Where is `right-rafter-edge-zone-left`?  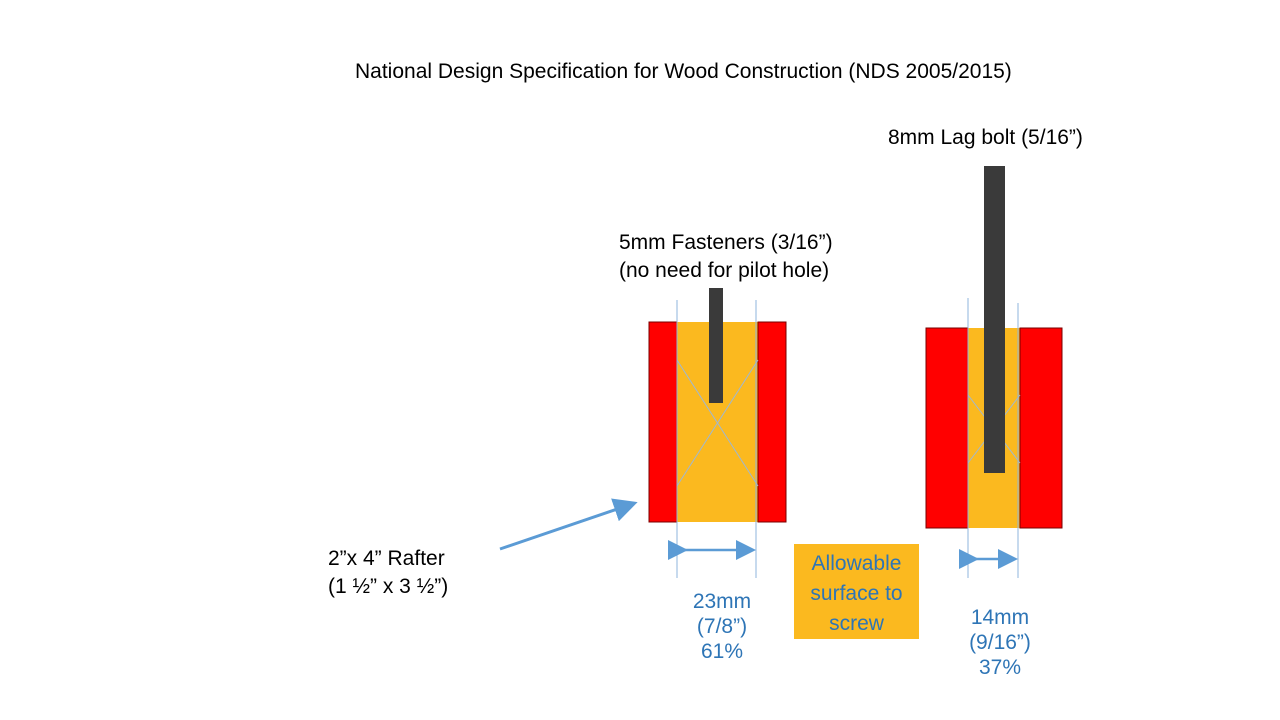
right-rafter-edge-zone-left is located at coordinates (947, 428).